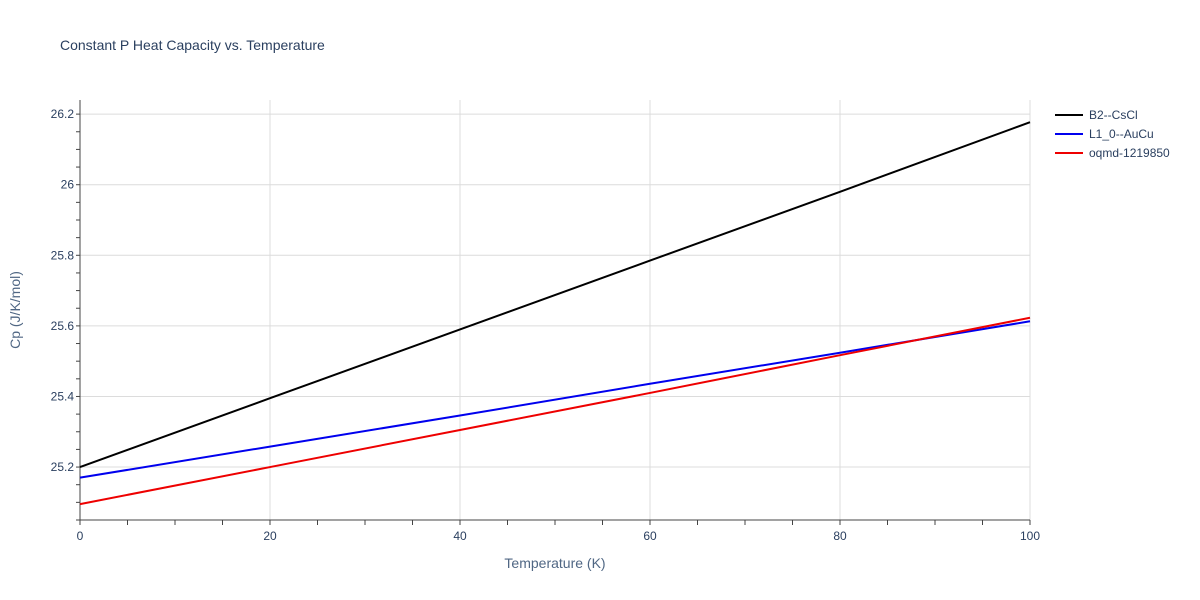  What do you see at coordinates (650, 536) in the screenshot?
I see `x-tick-label: 60` at bounding box center [650, 536].